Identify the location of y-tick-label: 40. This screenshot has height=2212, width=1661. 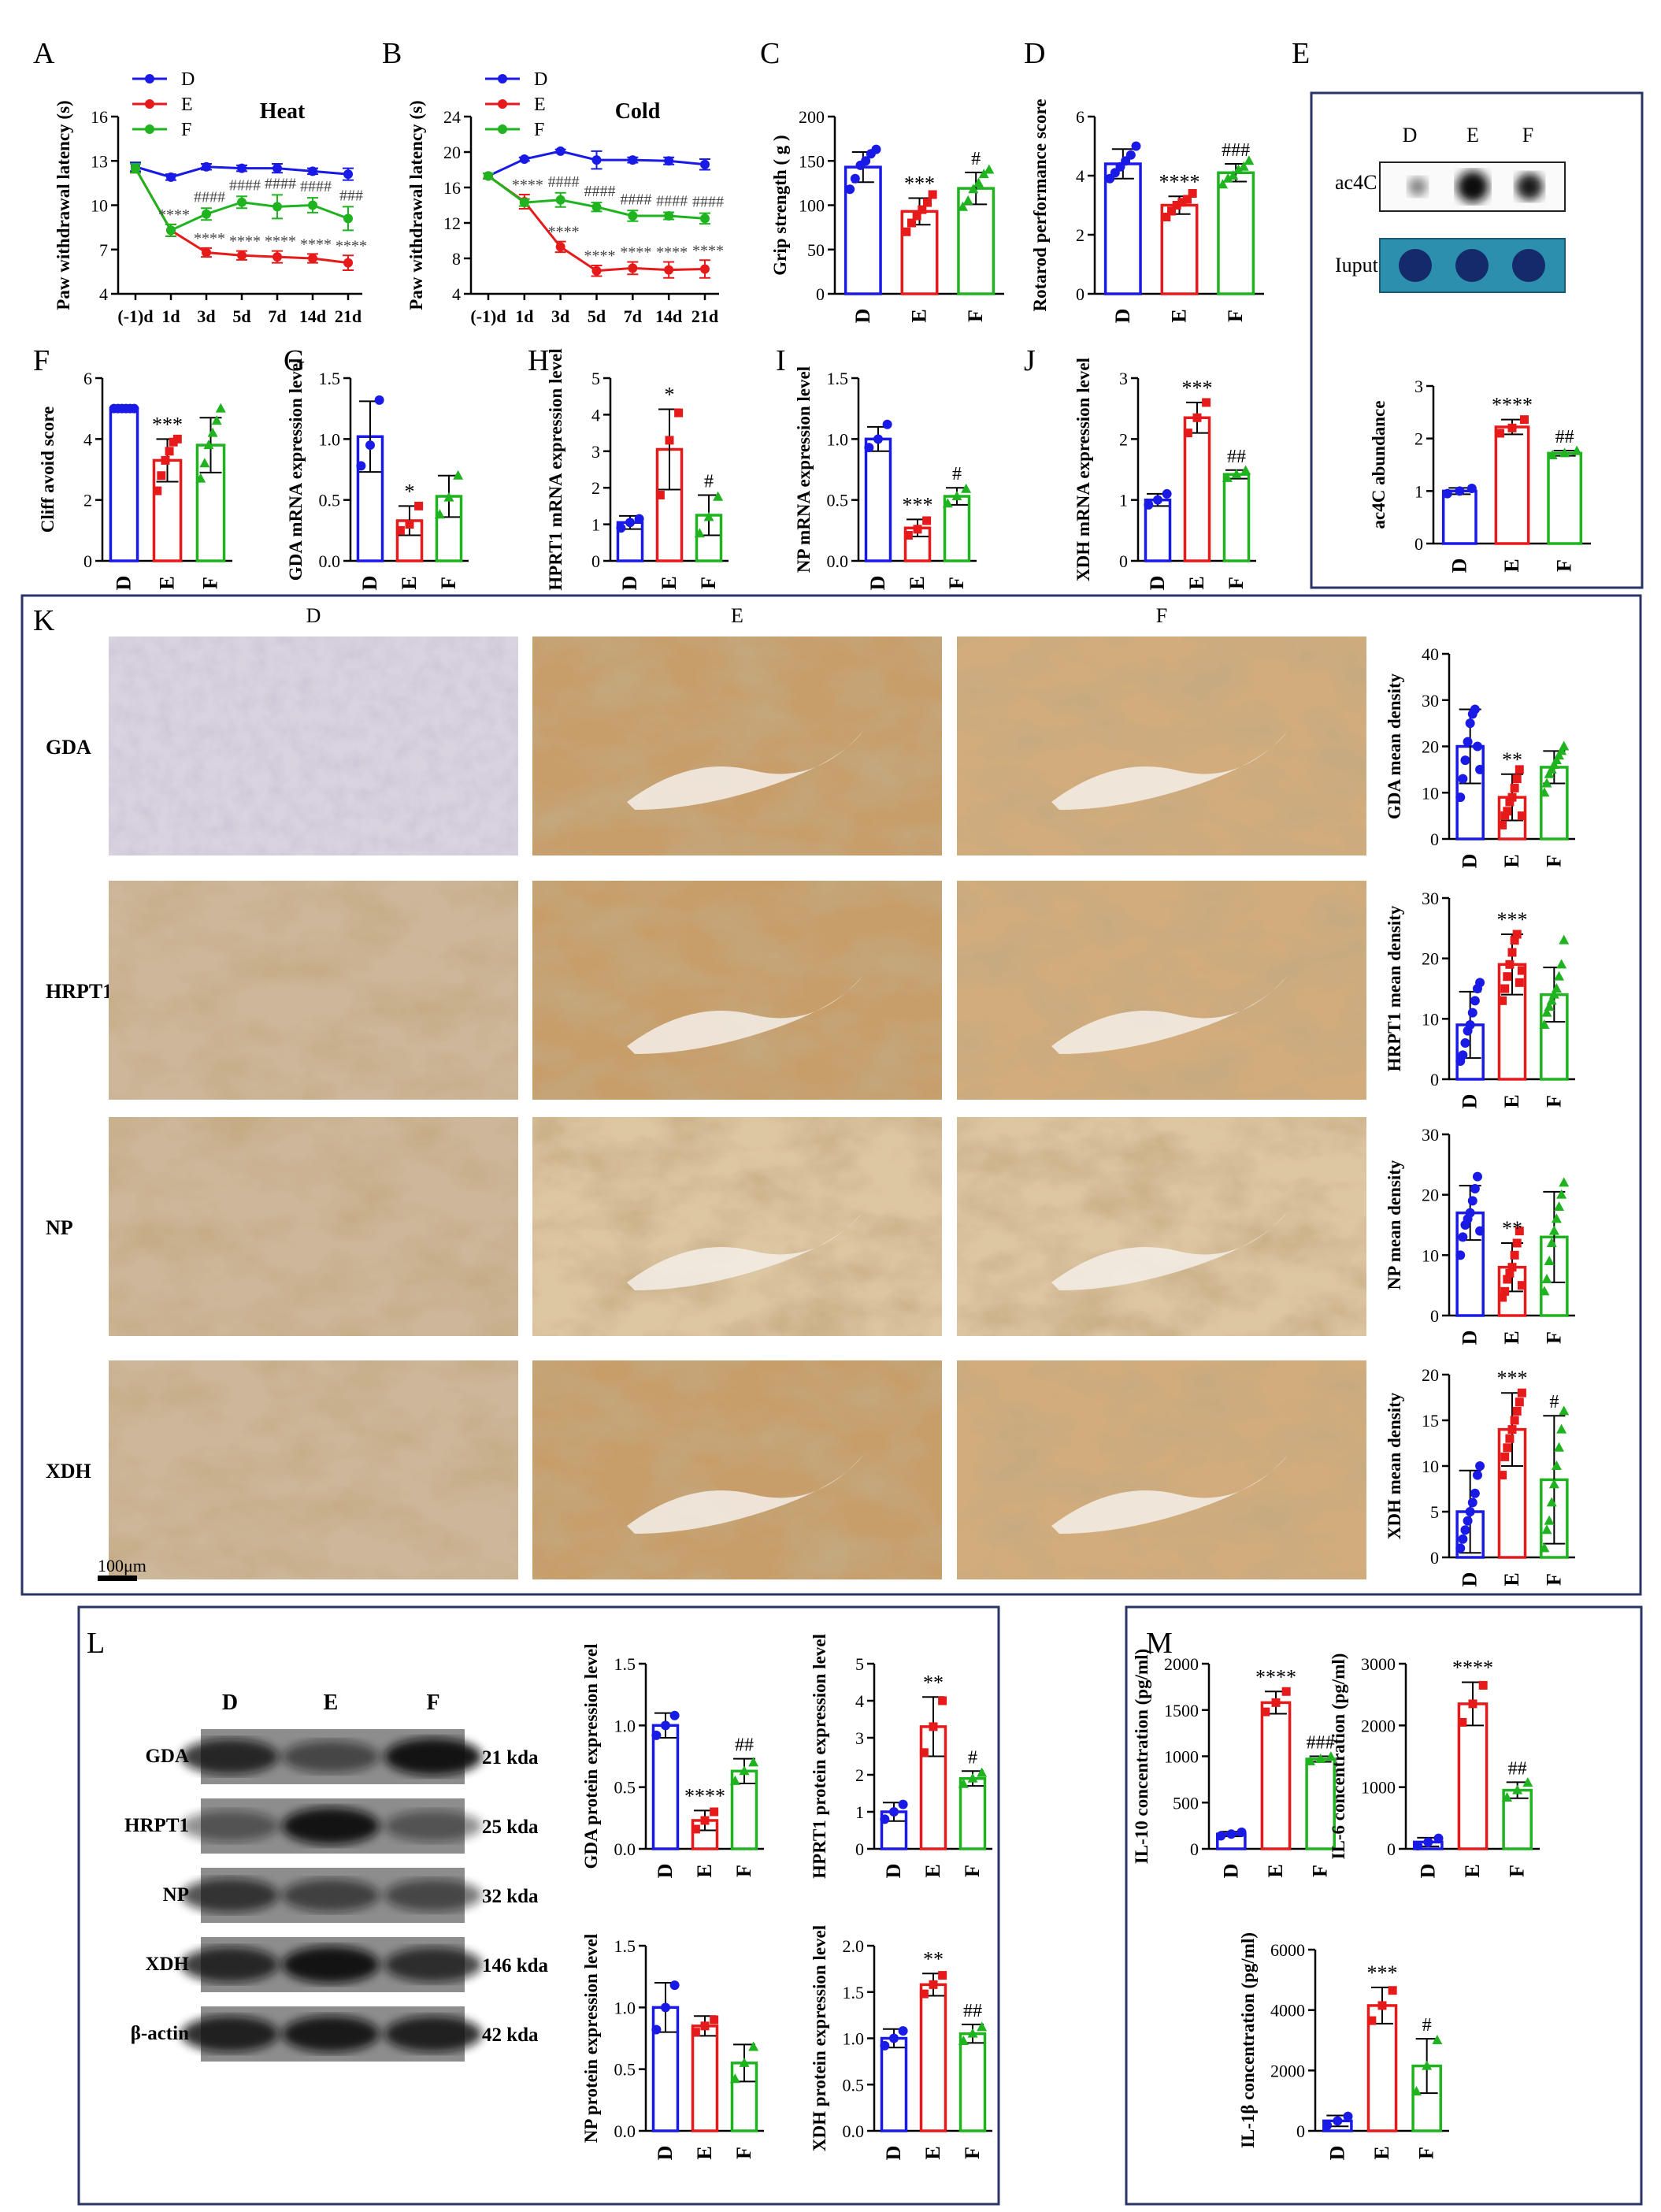
(1430, 654).